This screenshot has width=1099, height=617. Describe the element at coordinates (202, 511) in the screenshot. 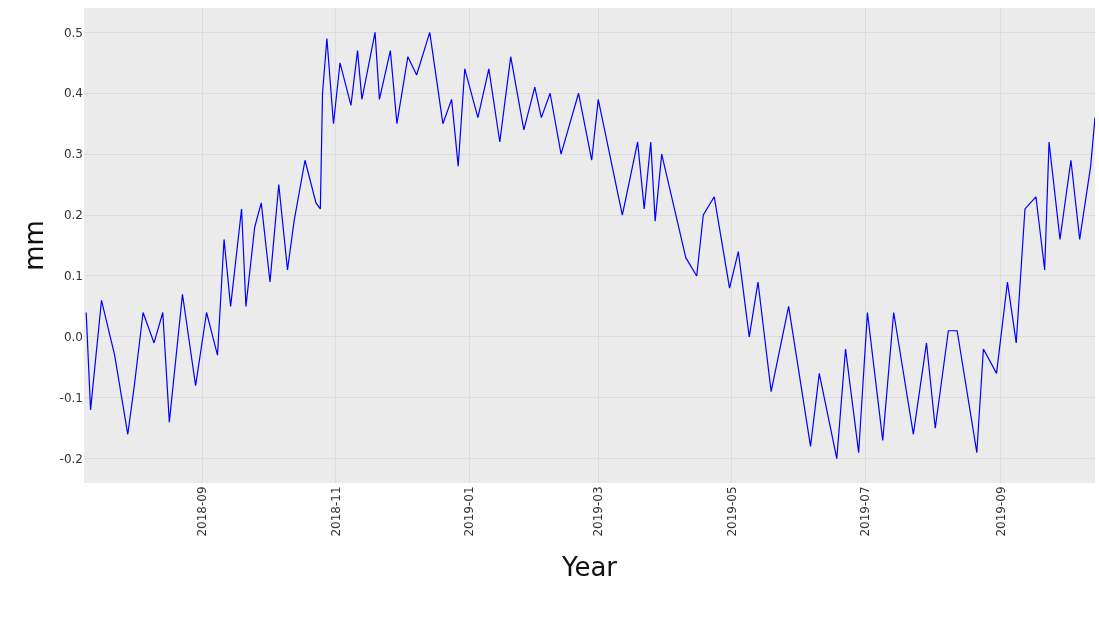

I see `x-tick-label: 2018-09` at that location.